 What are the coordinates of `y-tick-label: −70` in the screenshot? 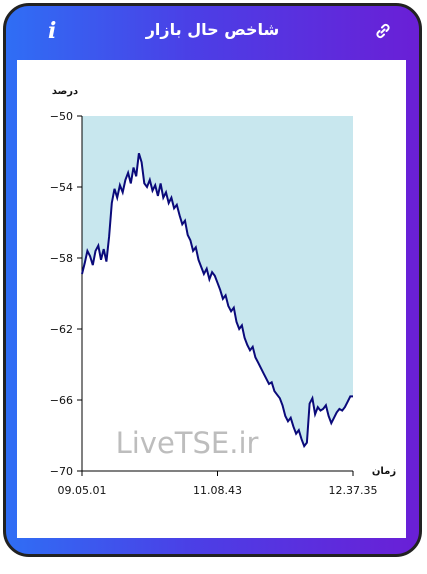 It's located at (61, 471).